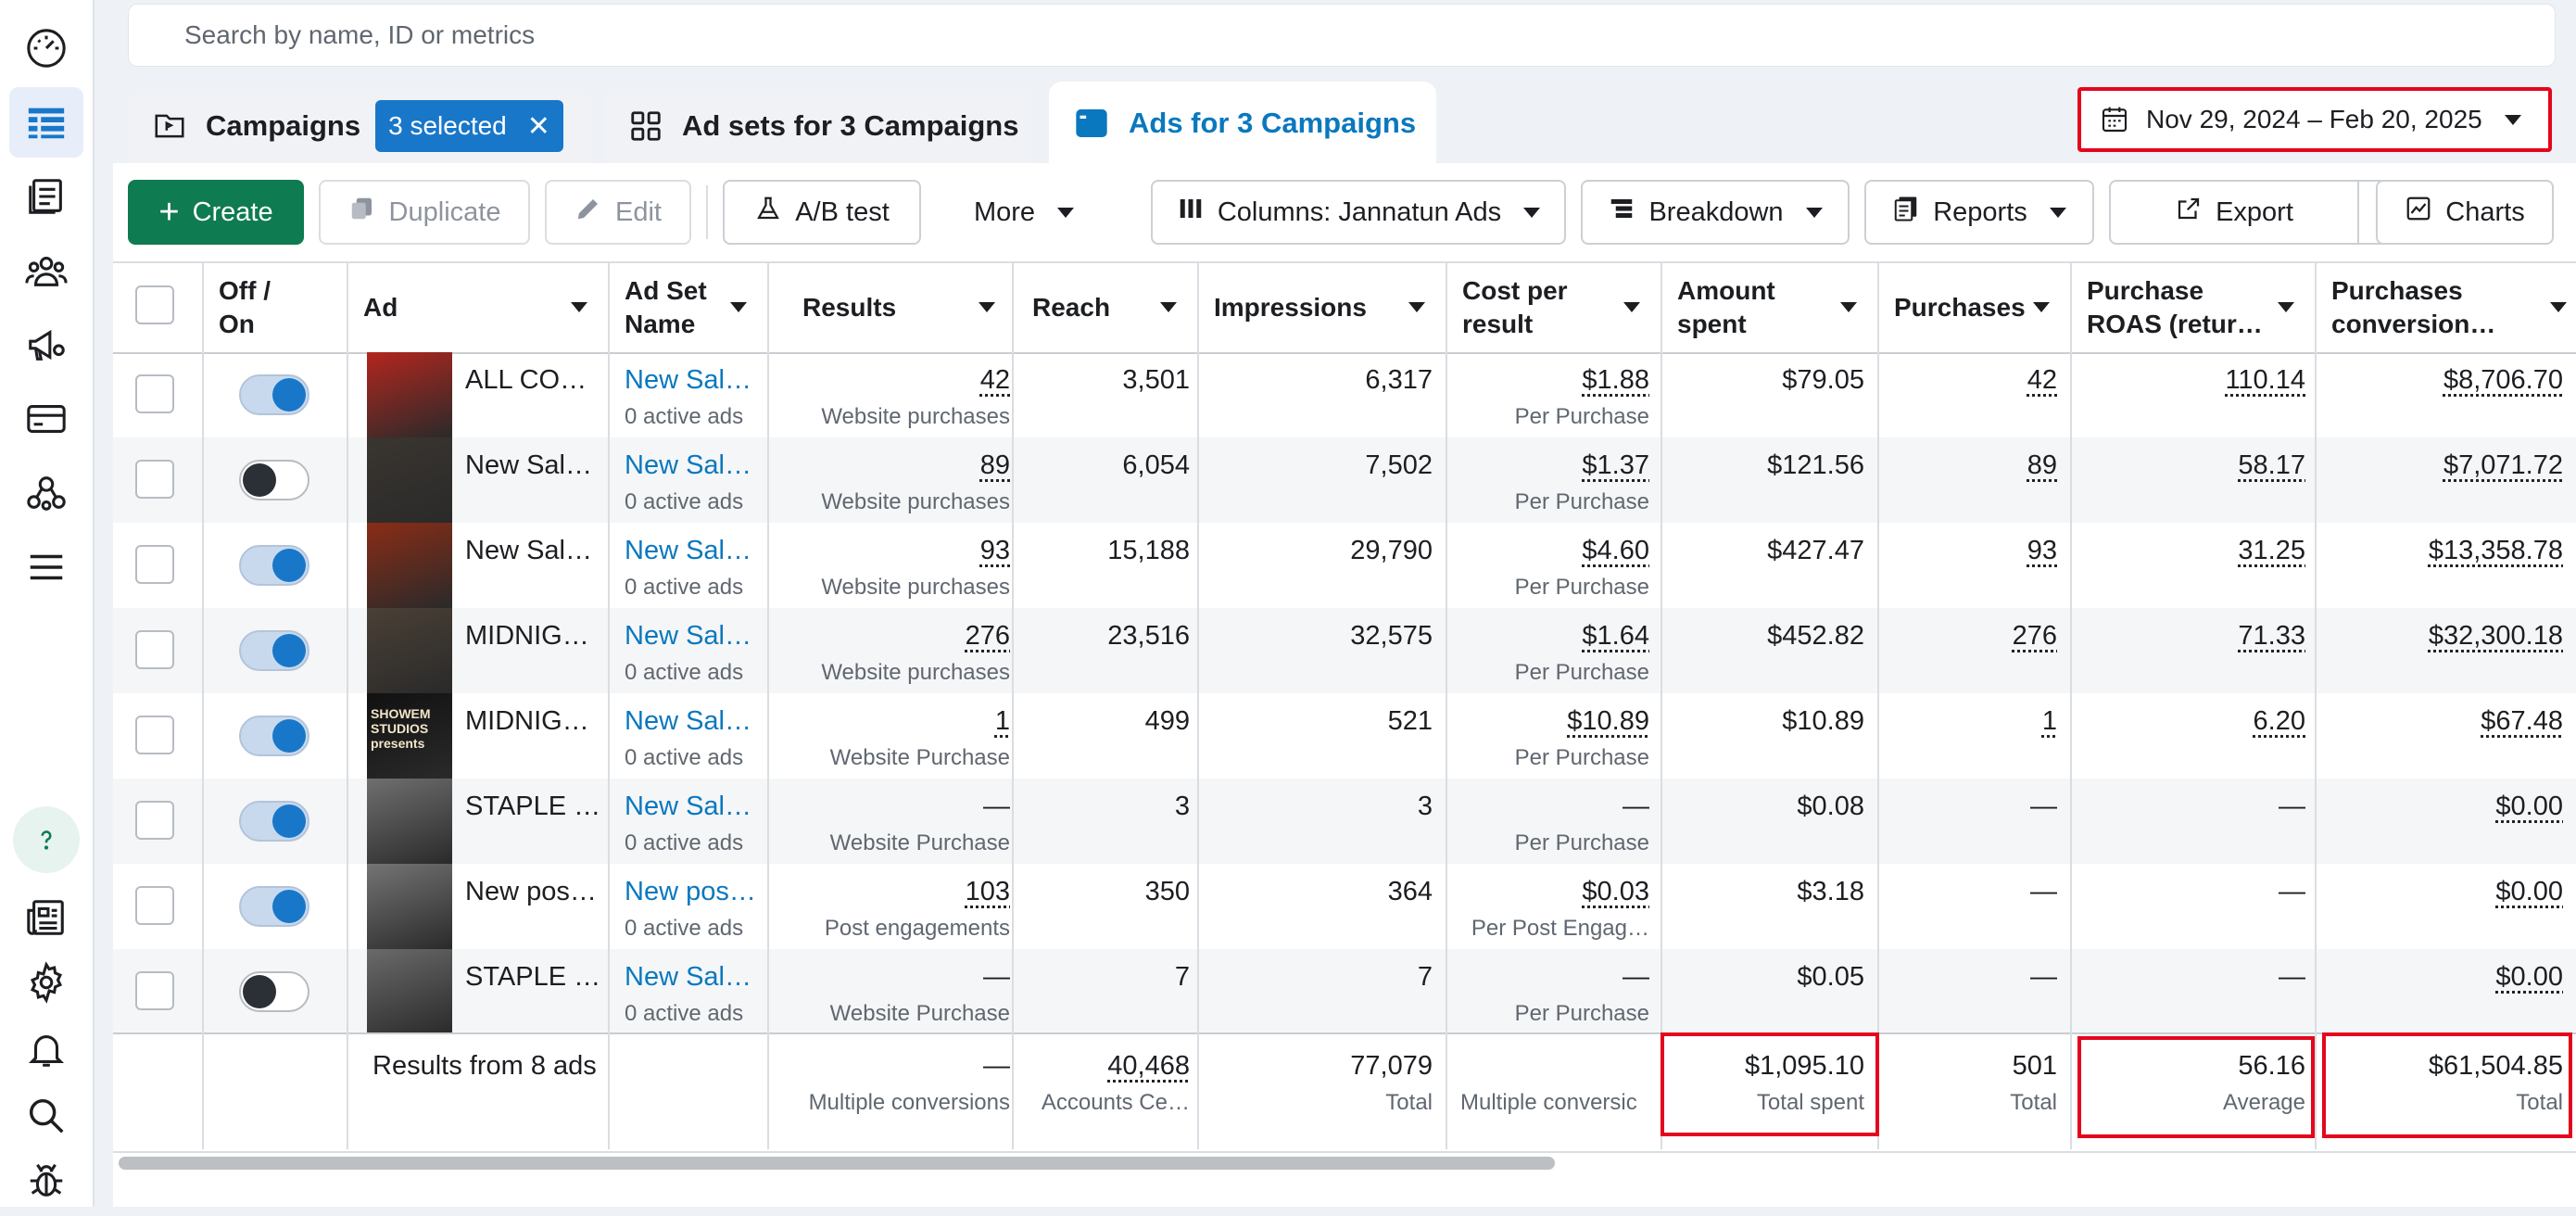  Describe the element at coordinates (988, 636) in the screenshot. I see `cell-results-value: 276` at that location.